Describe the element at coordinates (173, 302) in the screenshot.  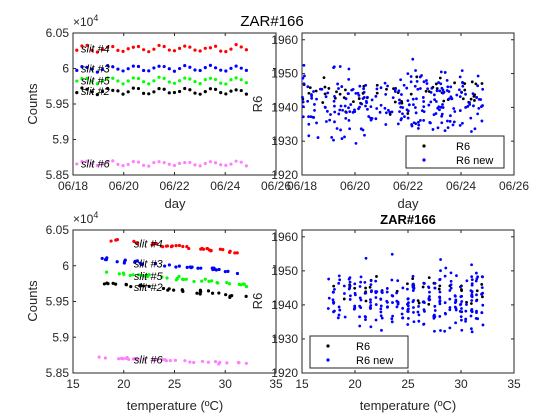
I see `data-points` at that location.